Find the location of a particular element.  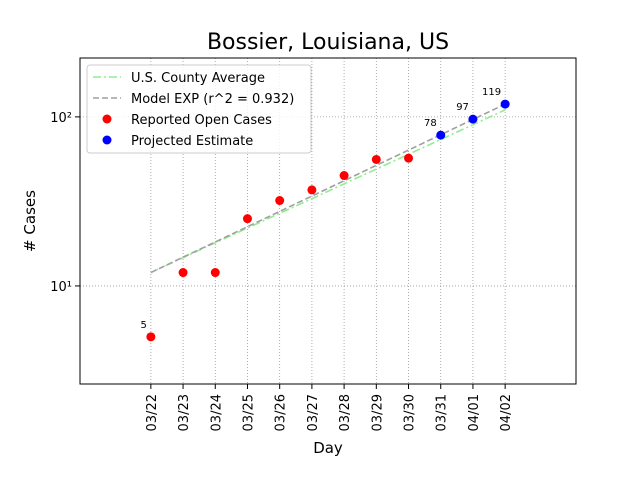

legend-box is located at coordinates (199, 109).